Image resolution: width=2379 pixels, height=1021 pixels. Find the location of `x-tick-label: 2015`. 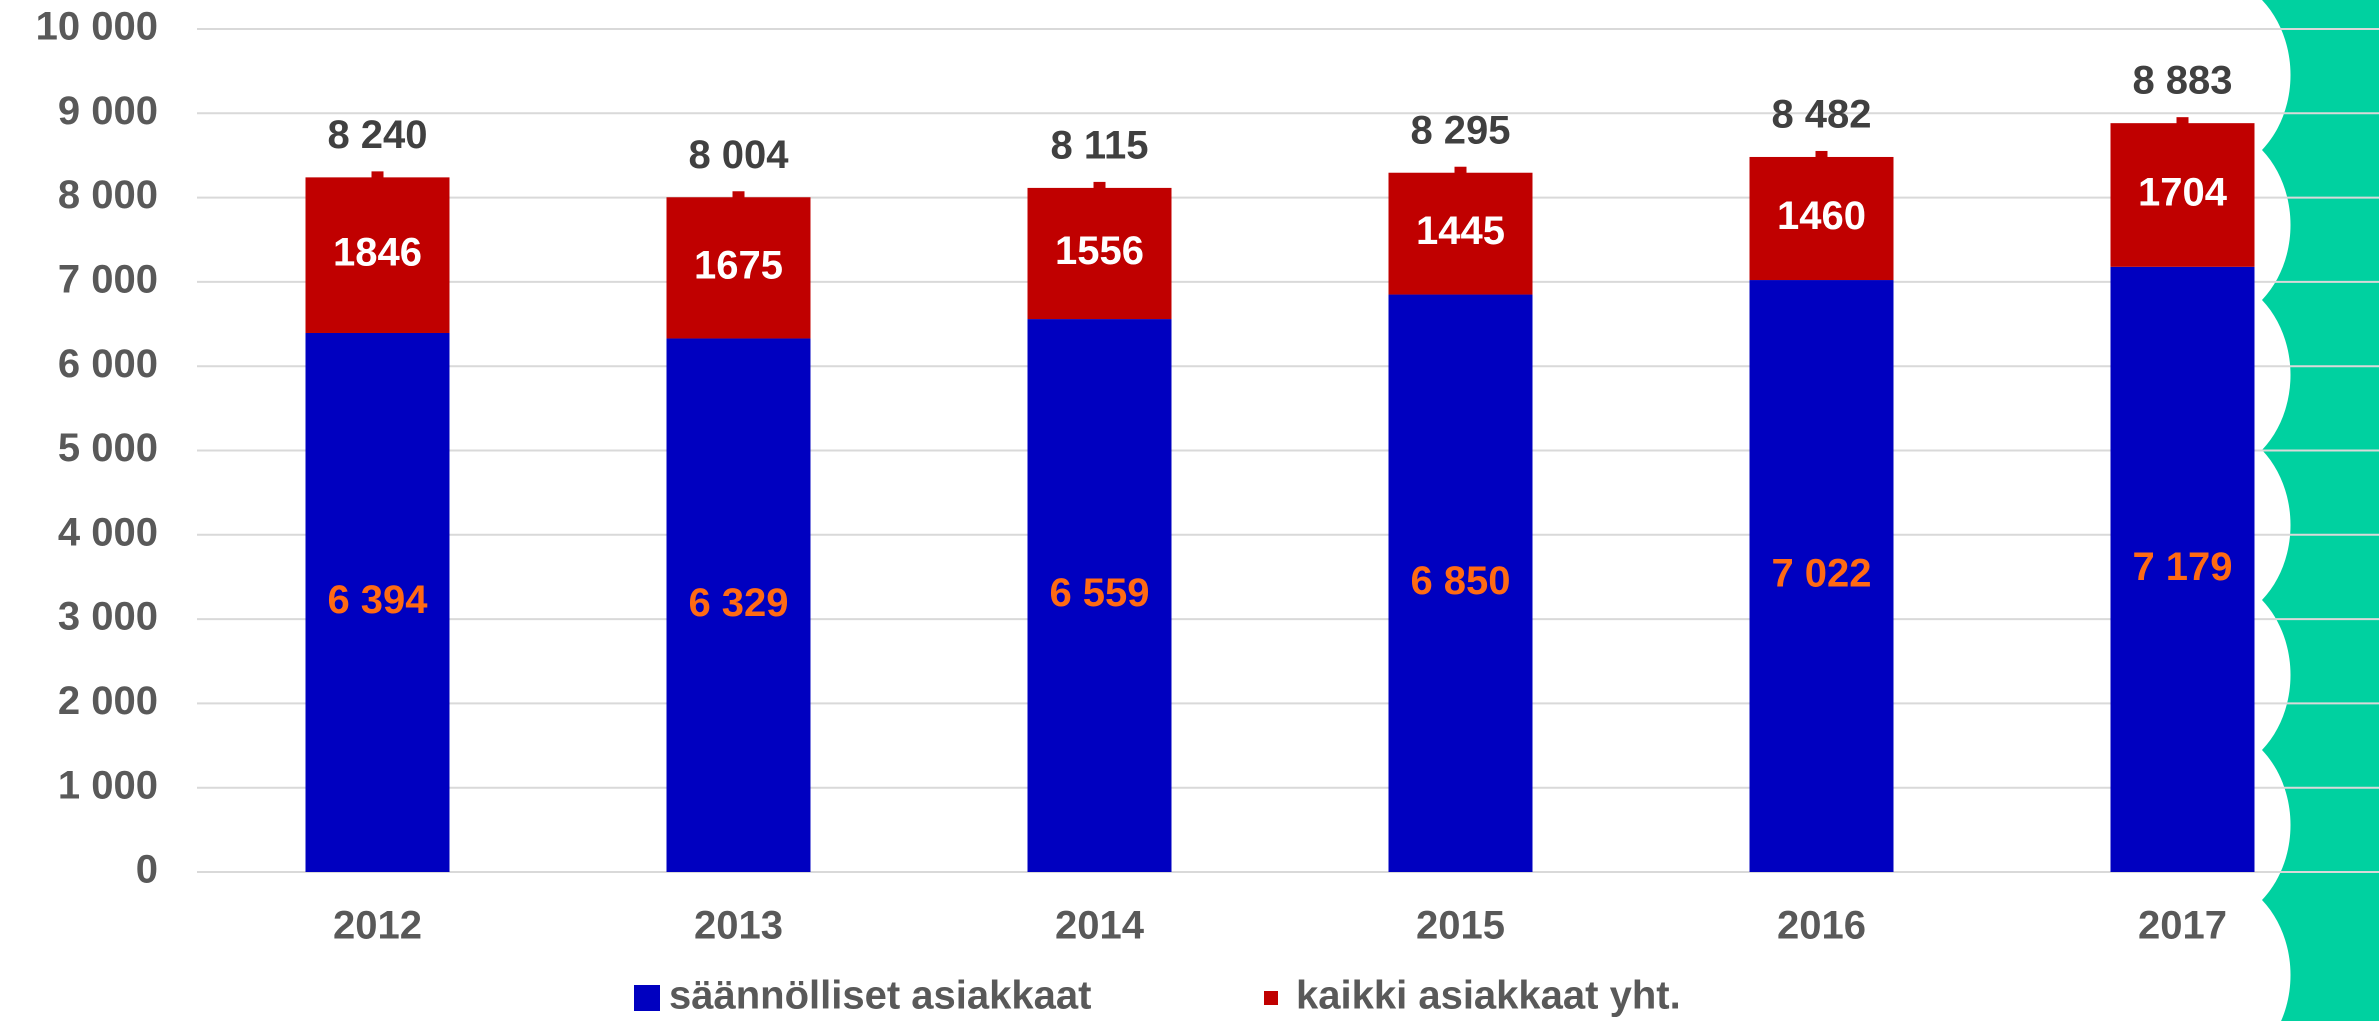

x-tick-label: 2015 is located at coordinates (1460, 926).